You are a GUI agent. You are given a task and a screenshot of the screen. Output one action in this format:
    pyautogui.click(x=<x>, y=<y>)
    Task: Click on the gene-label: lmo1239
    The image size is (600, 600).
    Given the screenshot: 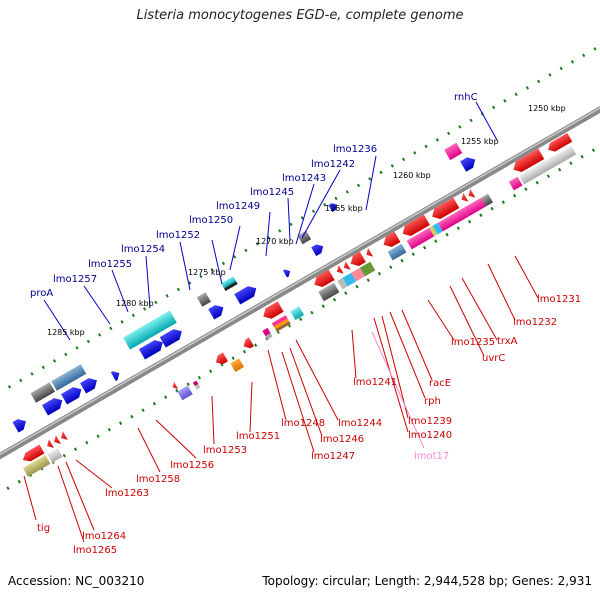 What is the action you would take?
    pyautogui.click(x=430, y=421)
    